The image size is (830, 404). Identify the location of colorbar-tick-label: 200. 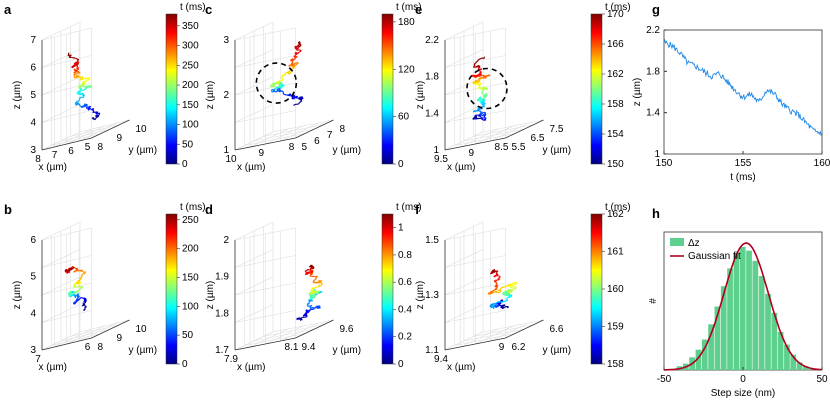
(190, 85).